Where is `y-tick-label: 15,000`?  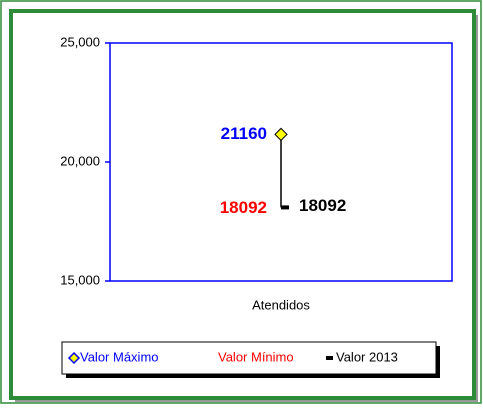
y-tick-label: 15,000 is located at coordinates (80, 279).